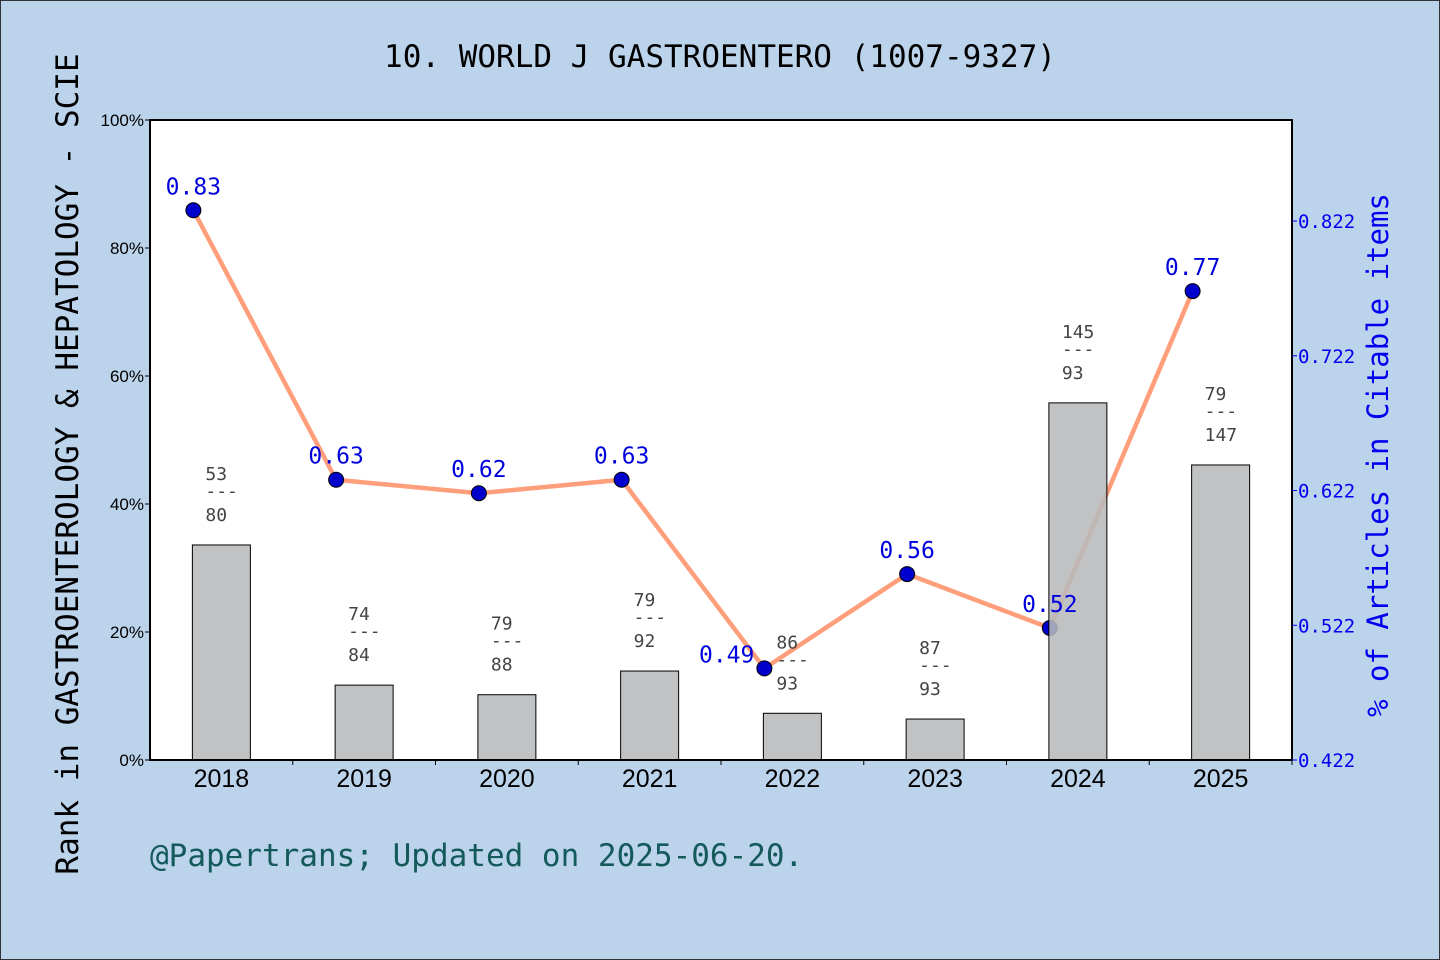 Image resolution: width=1440 pixels, height=960 pixels. Describe the element at coordinates (127, 632) in the screenshot. I see `left-tick-label: 20%` at that location.